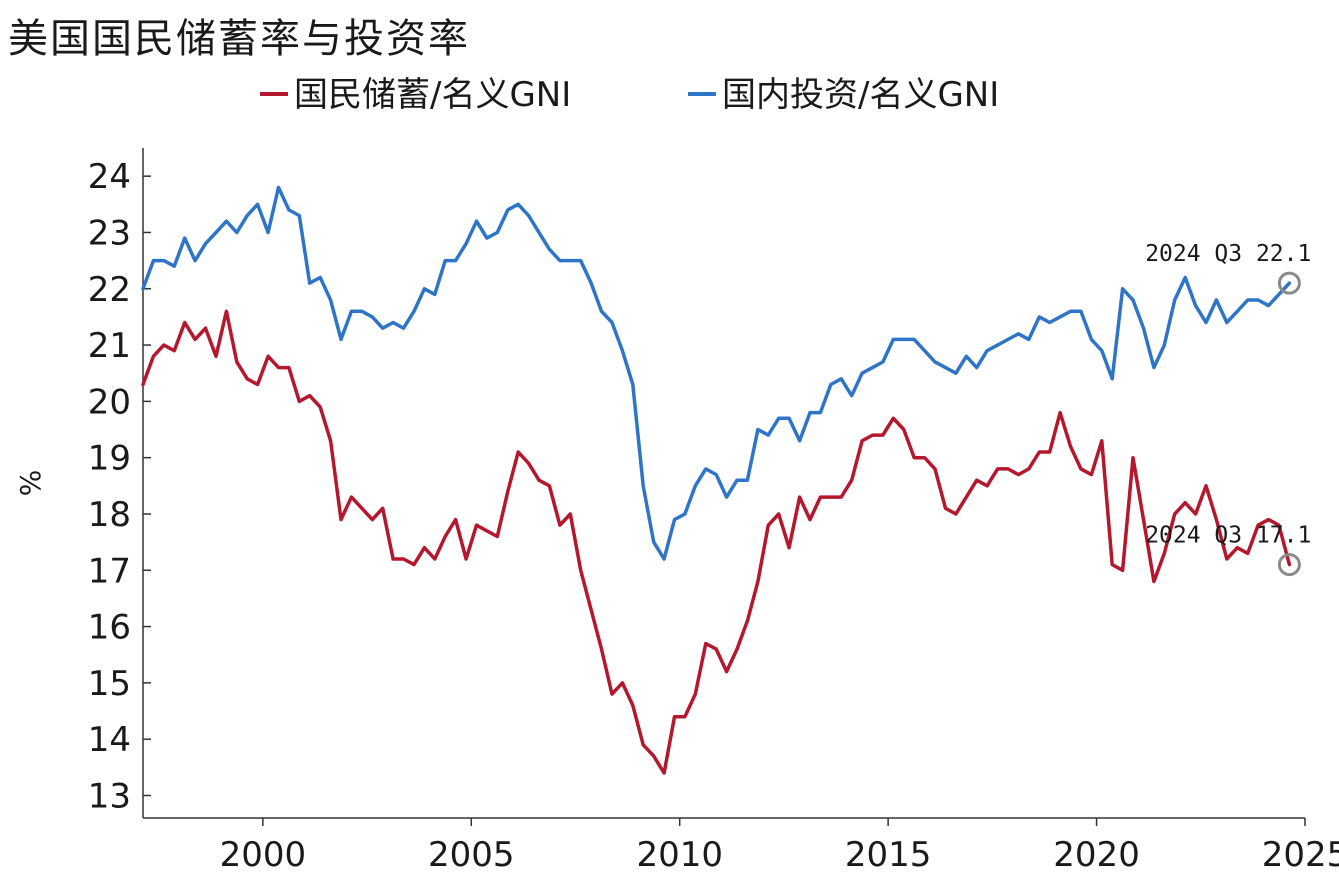 The width and height of the screenshot is (1339, 882). Describe the element at coordinates (239, 39) in the screenshot. I see `chart-title: 美国国民储蓄率与投资率` at that location.